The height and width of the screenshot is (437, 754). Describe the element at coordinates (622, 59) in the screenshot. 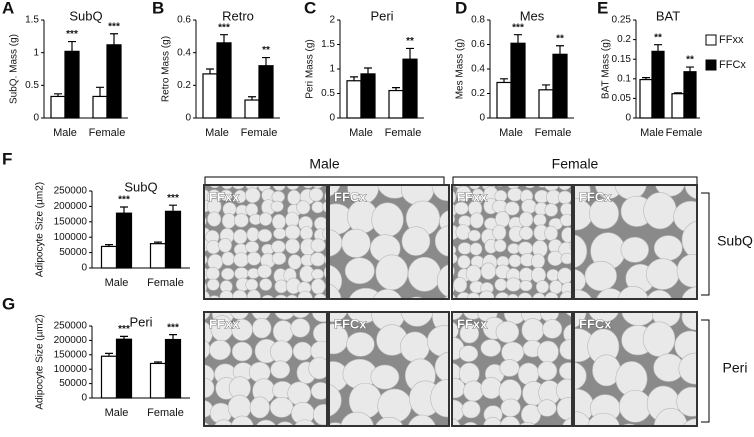

I see `y-tick-label: 0.15` at that location.